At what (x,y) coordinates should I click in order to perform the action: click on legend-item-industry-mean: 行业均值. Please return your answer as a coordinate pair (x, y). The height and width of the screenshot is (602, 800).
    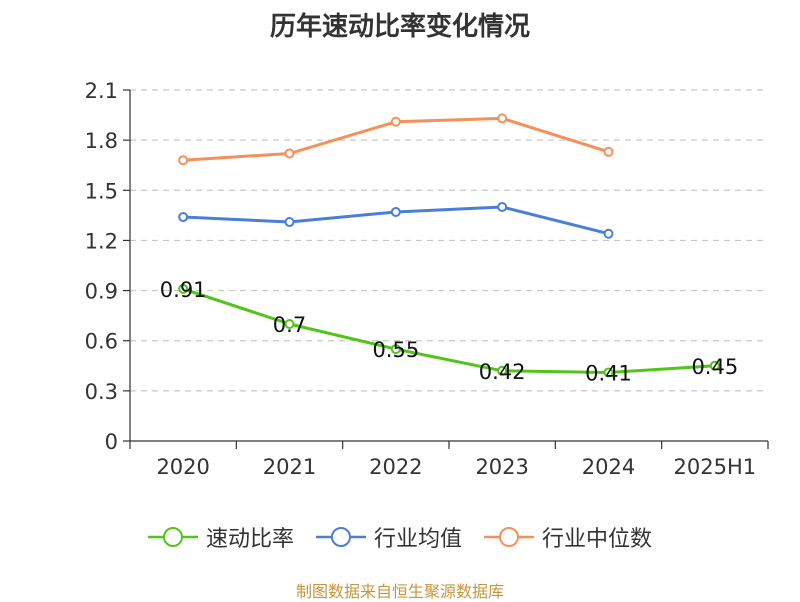
    Looking at the image, I should click on (388, 537).